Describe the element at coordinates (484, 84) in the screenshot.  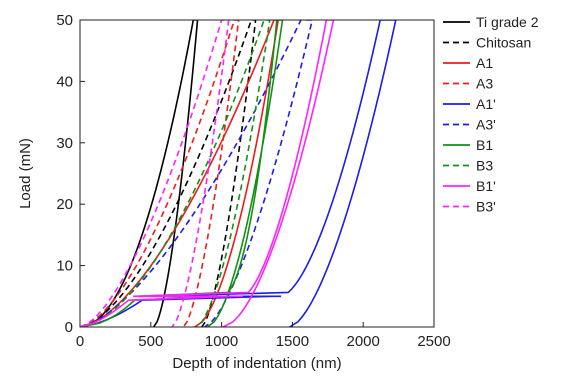
I see `legend-label: A3` at that location.